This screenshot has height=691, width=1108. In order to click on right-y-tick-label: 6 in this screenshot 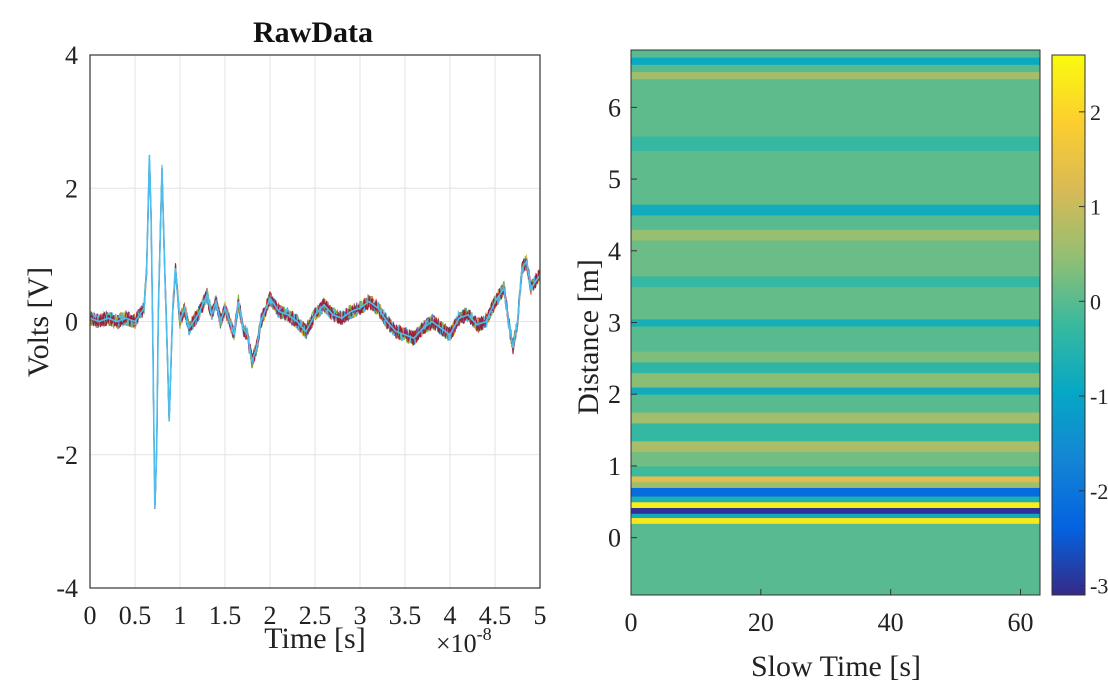, I will do `click(614, 107)`.